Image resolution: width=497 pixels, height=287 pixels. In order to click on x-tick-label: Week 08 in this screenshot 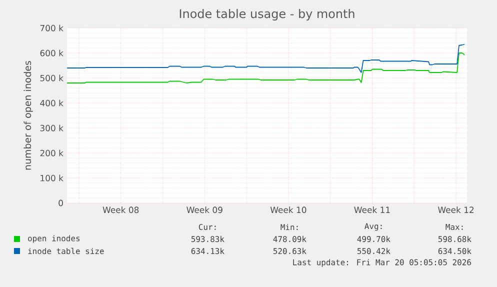, I will do `click(120, 210)`.